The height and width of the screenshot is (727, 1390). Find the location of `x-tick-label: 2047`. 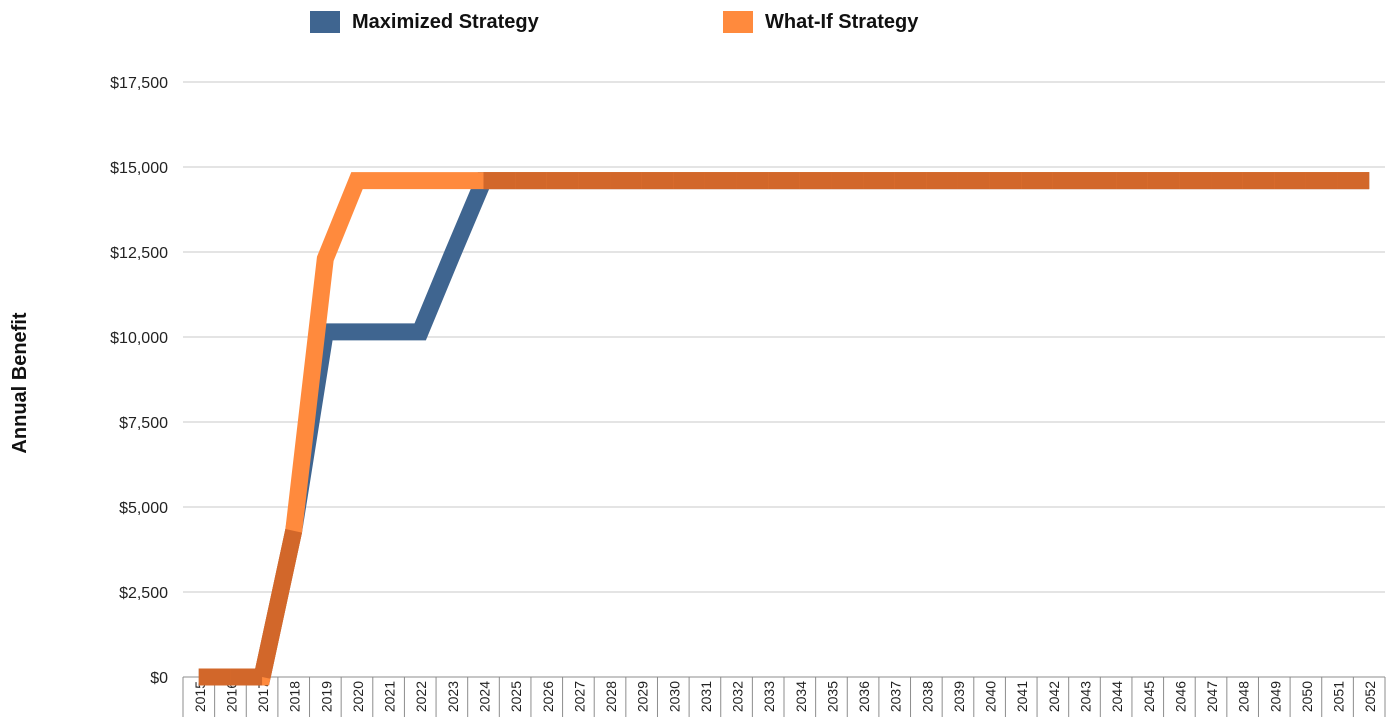

x-tick-label: 2047 is located at coordinates (1212, 696).